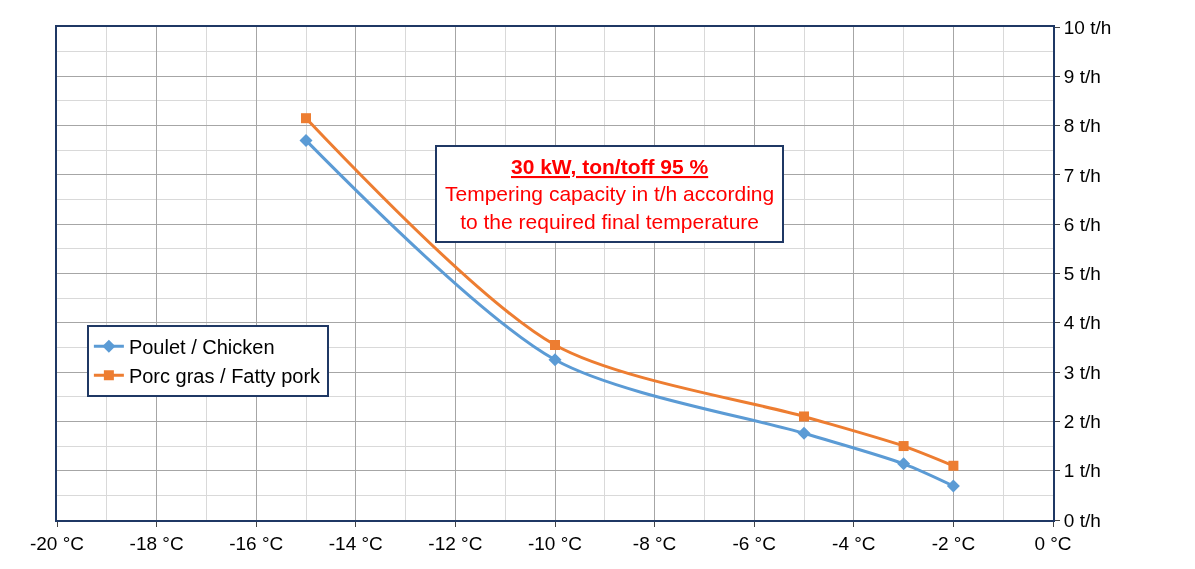 The image size is (1195, 569). I want to click on x-tick-label: -14 °C, so click(355, 543).